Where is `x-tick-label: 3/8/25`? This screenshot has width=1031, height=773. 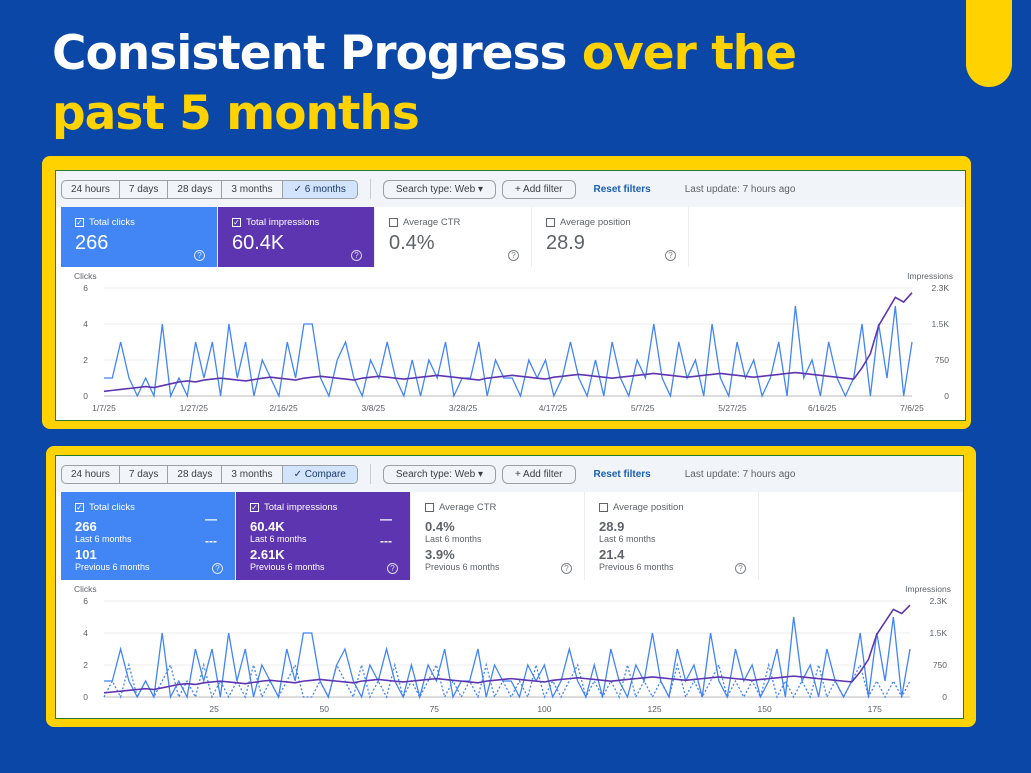 x-tick-label: 3/8/25 is located at coordinates (374, 408).